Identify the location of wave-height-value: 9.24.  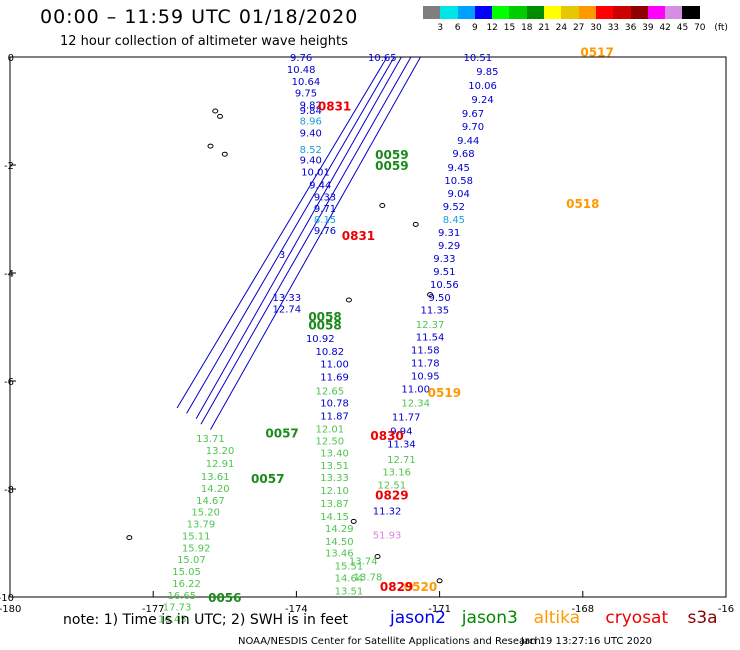
(482, 100).